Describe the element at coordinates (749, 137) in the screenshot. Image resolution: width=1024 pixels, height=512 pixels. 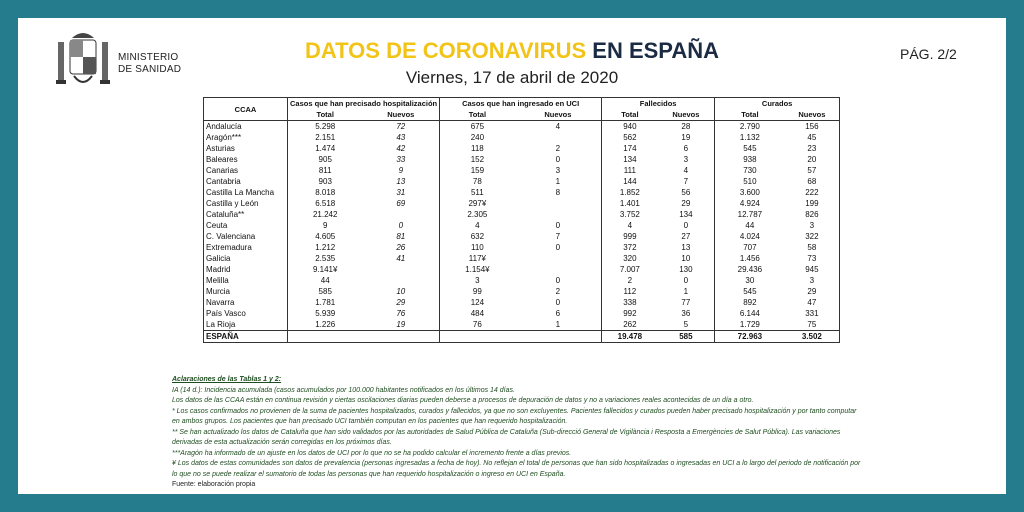
I see `table-cell: 1.132` at that location.